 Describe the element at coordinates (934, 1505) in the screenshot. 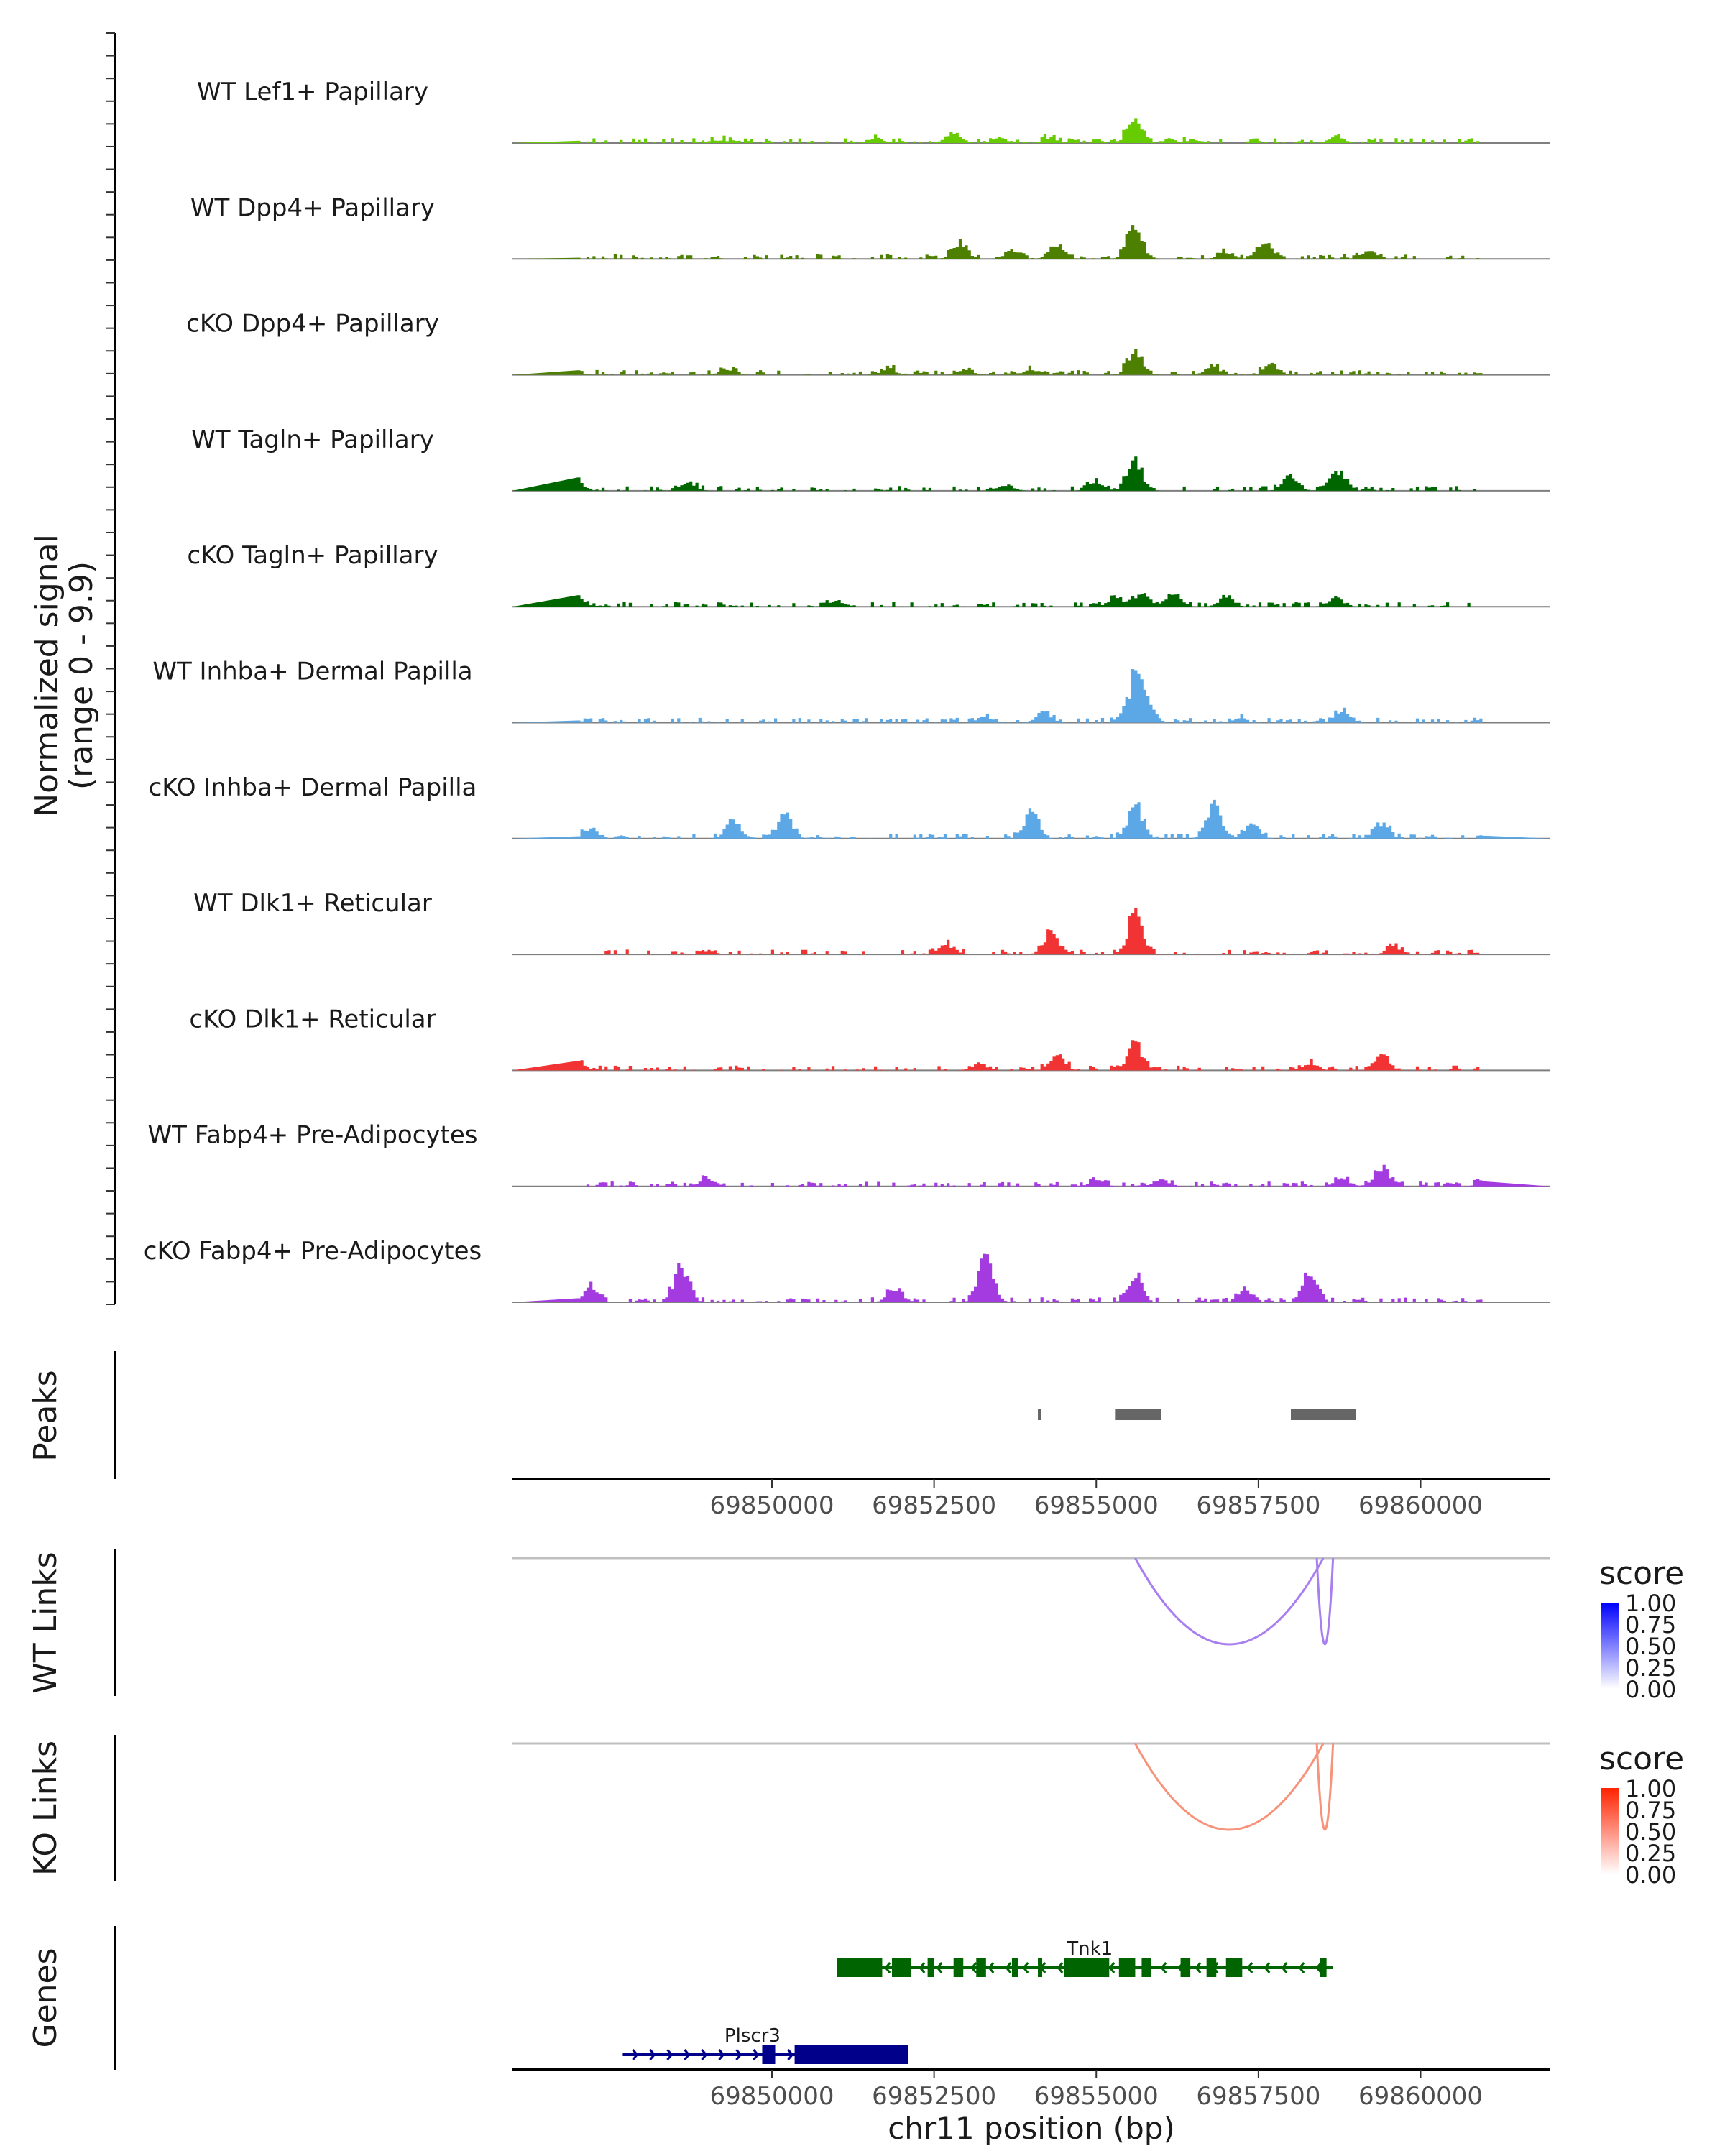

I see `x-tick-label: 69852500` at that location.